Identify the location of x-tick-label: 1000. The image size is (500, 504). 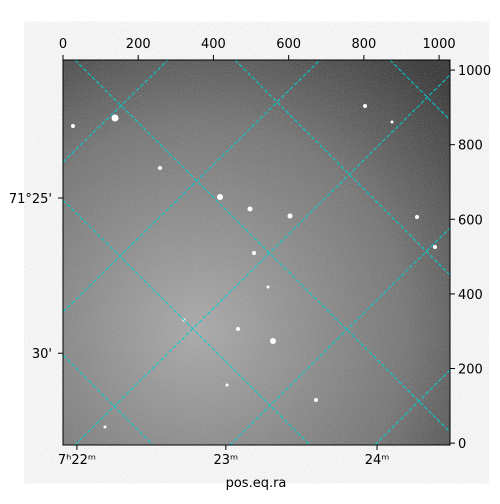
(439, 44).